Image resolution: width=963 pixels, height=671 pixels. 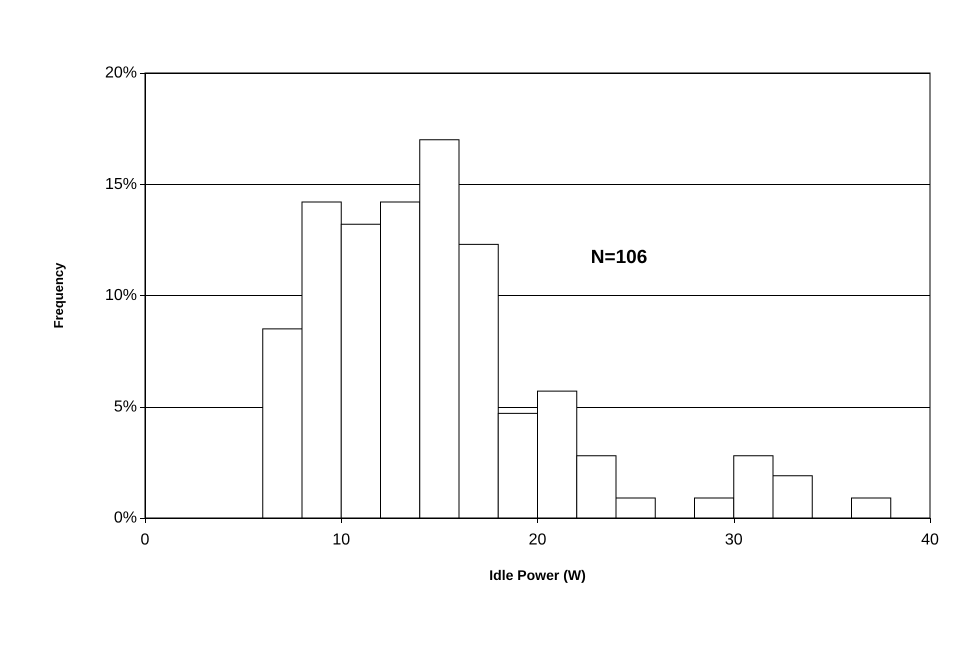 What do you see at coordinates (930, 540) in the screenshot?
I see `x-tick-label: 40` at bounding box center [930, 540].